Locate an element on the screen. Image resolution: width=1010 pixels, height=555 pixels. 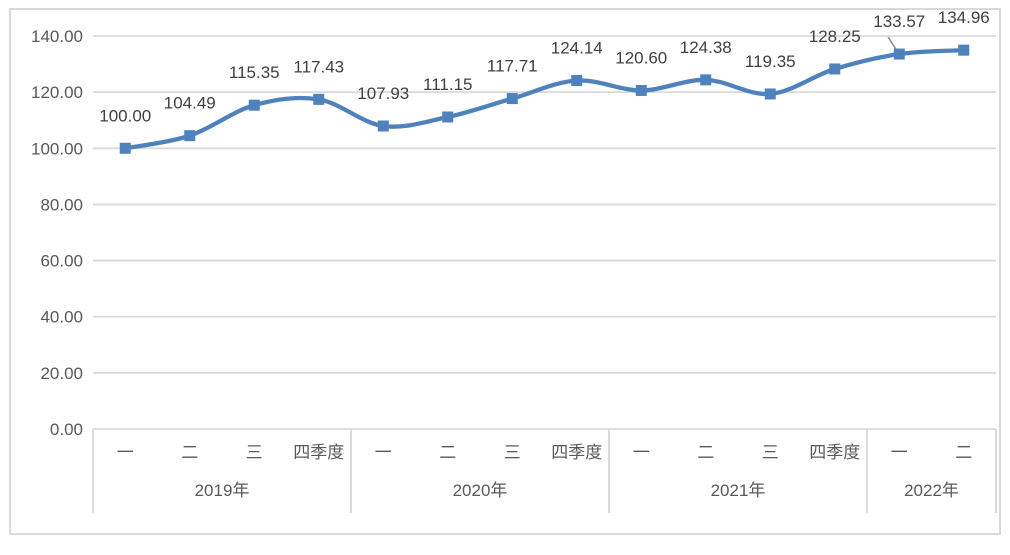
data-label: 128.25 is located at coordinates (835, 36).